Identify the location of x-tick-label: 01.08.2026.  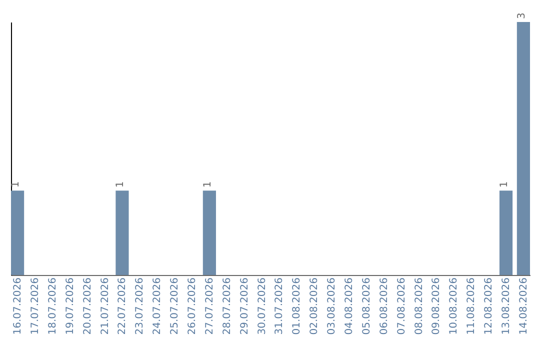
(297, 306).